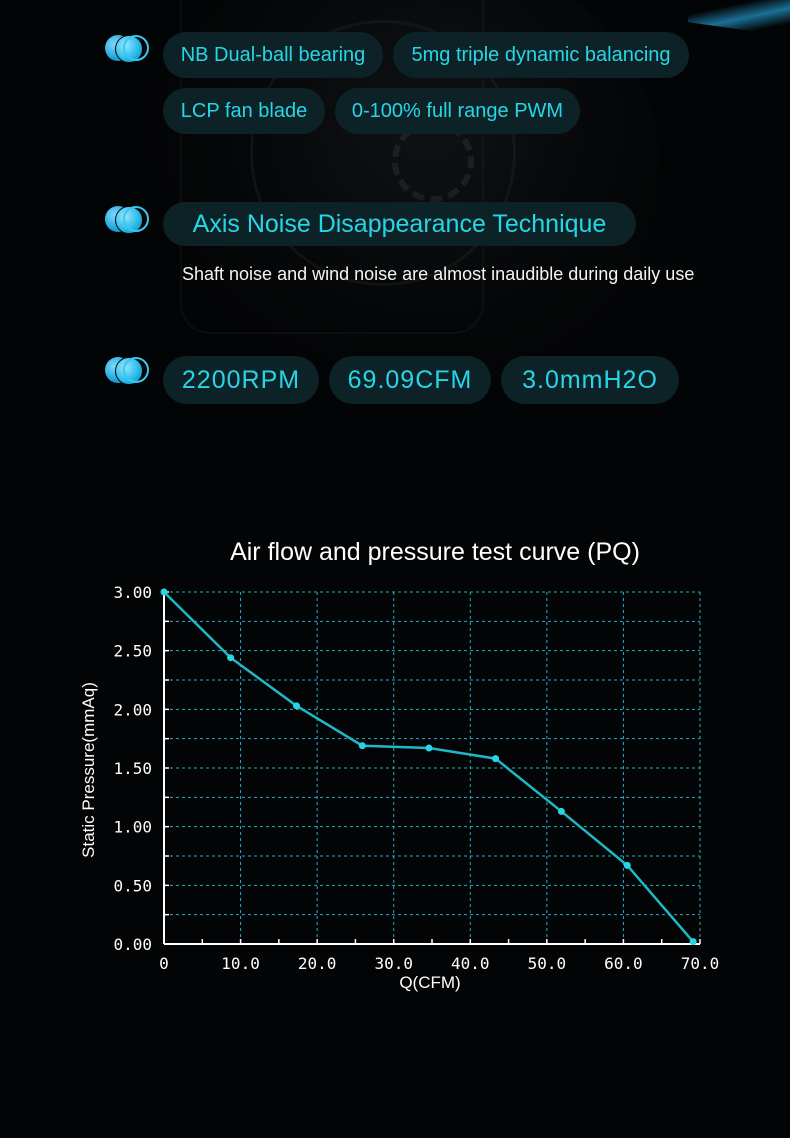 This screenshot has height=1138, width=790. What do you see at coordinates (244, 111) in the screenshot?
I see `feature-lcp-fan-blade: LCP fan blade` at bounding box center [244, 111].